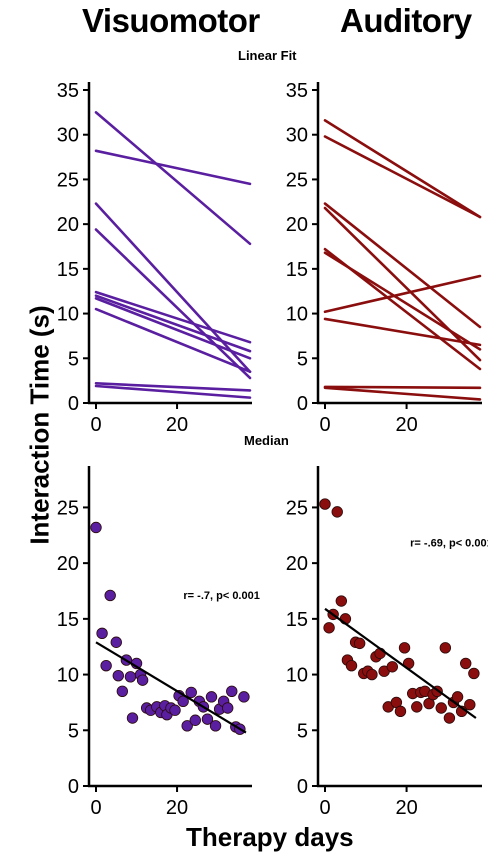  Describe the element at coordinates (221, 596) in the screenshot. I see `correlation-annotation: r= -.7, p< 0.001` at that location.